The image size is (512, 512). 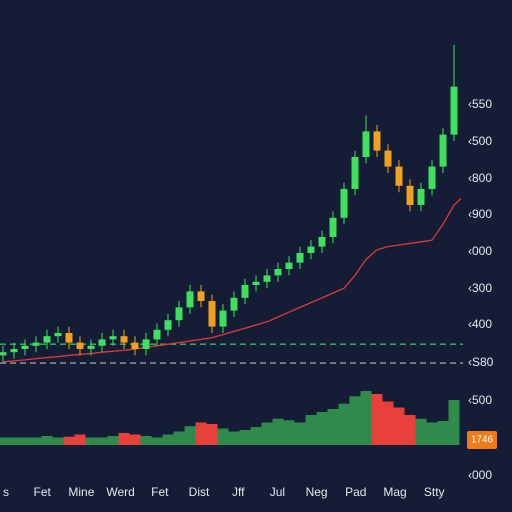 I want to click on axis-label: ‹300, so click(x=480, y=288).